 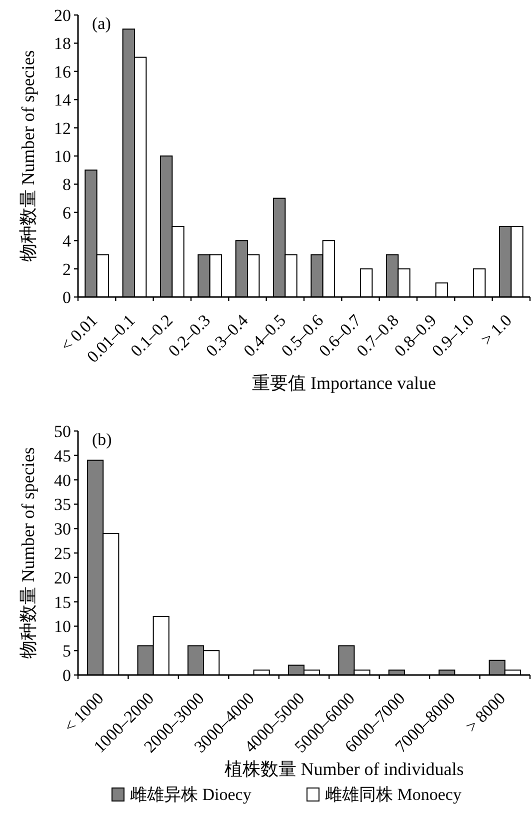 What do you see at coordinates (66, 184) in the screenshot?
I see `y-tick-label: 8` at bounding box center [66, 184].